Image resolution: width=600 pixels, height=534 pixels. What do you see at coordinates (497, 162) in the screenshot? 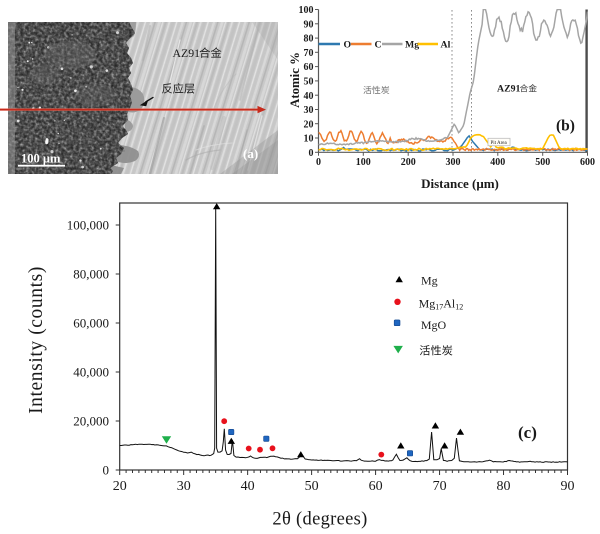
I see `svg-text: 400` at bounding box center [497, 162].